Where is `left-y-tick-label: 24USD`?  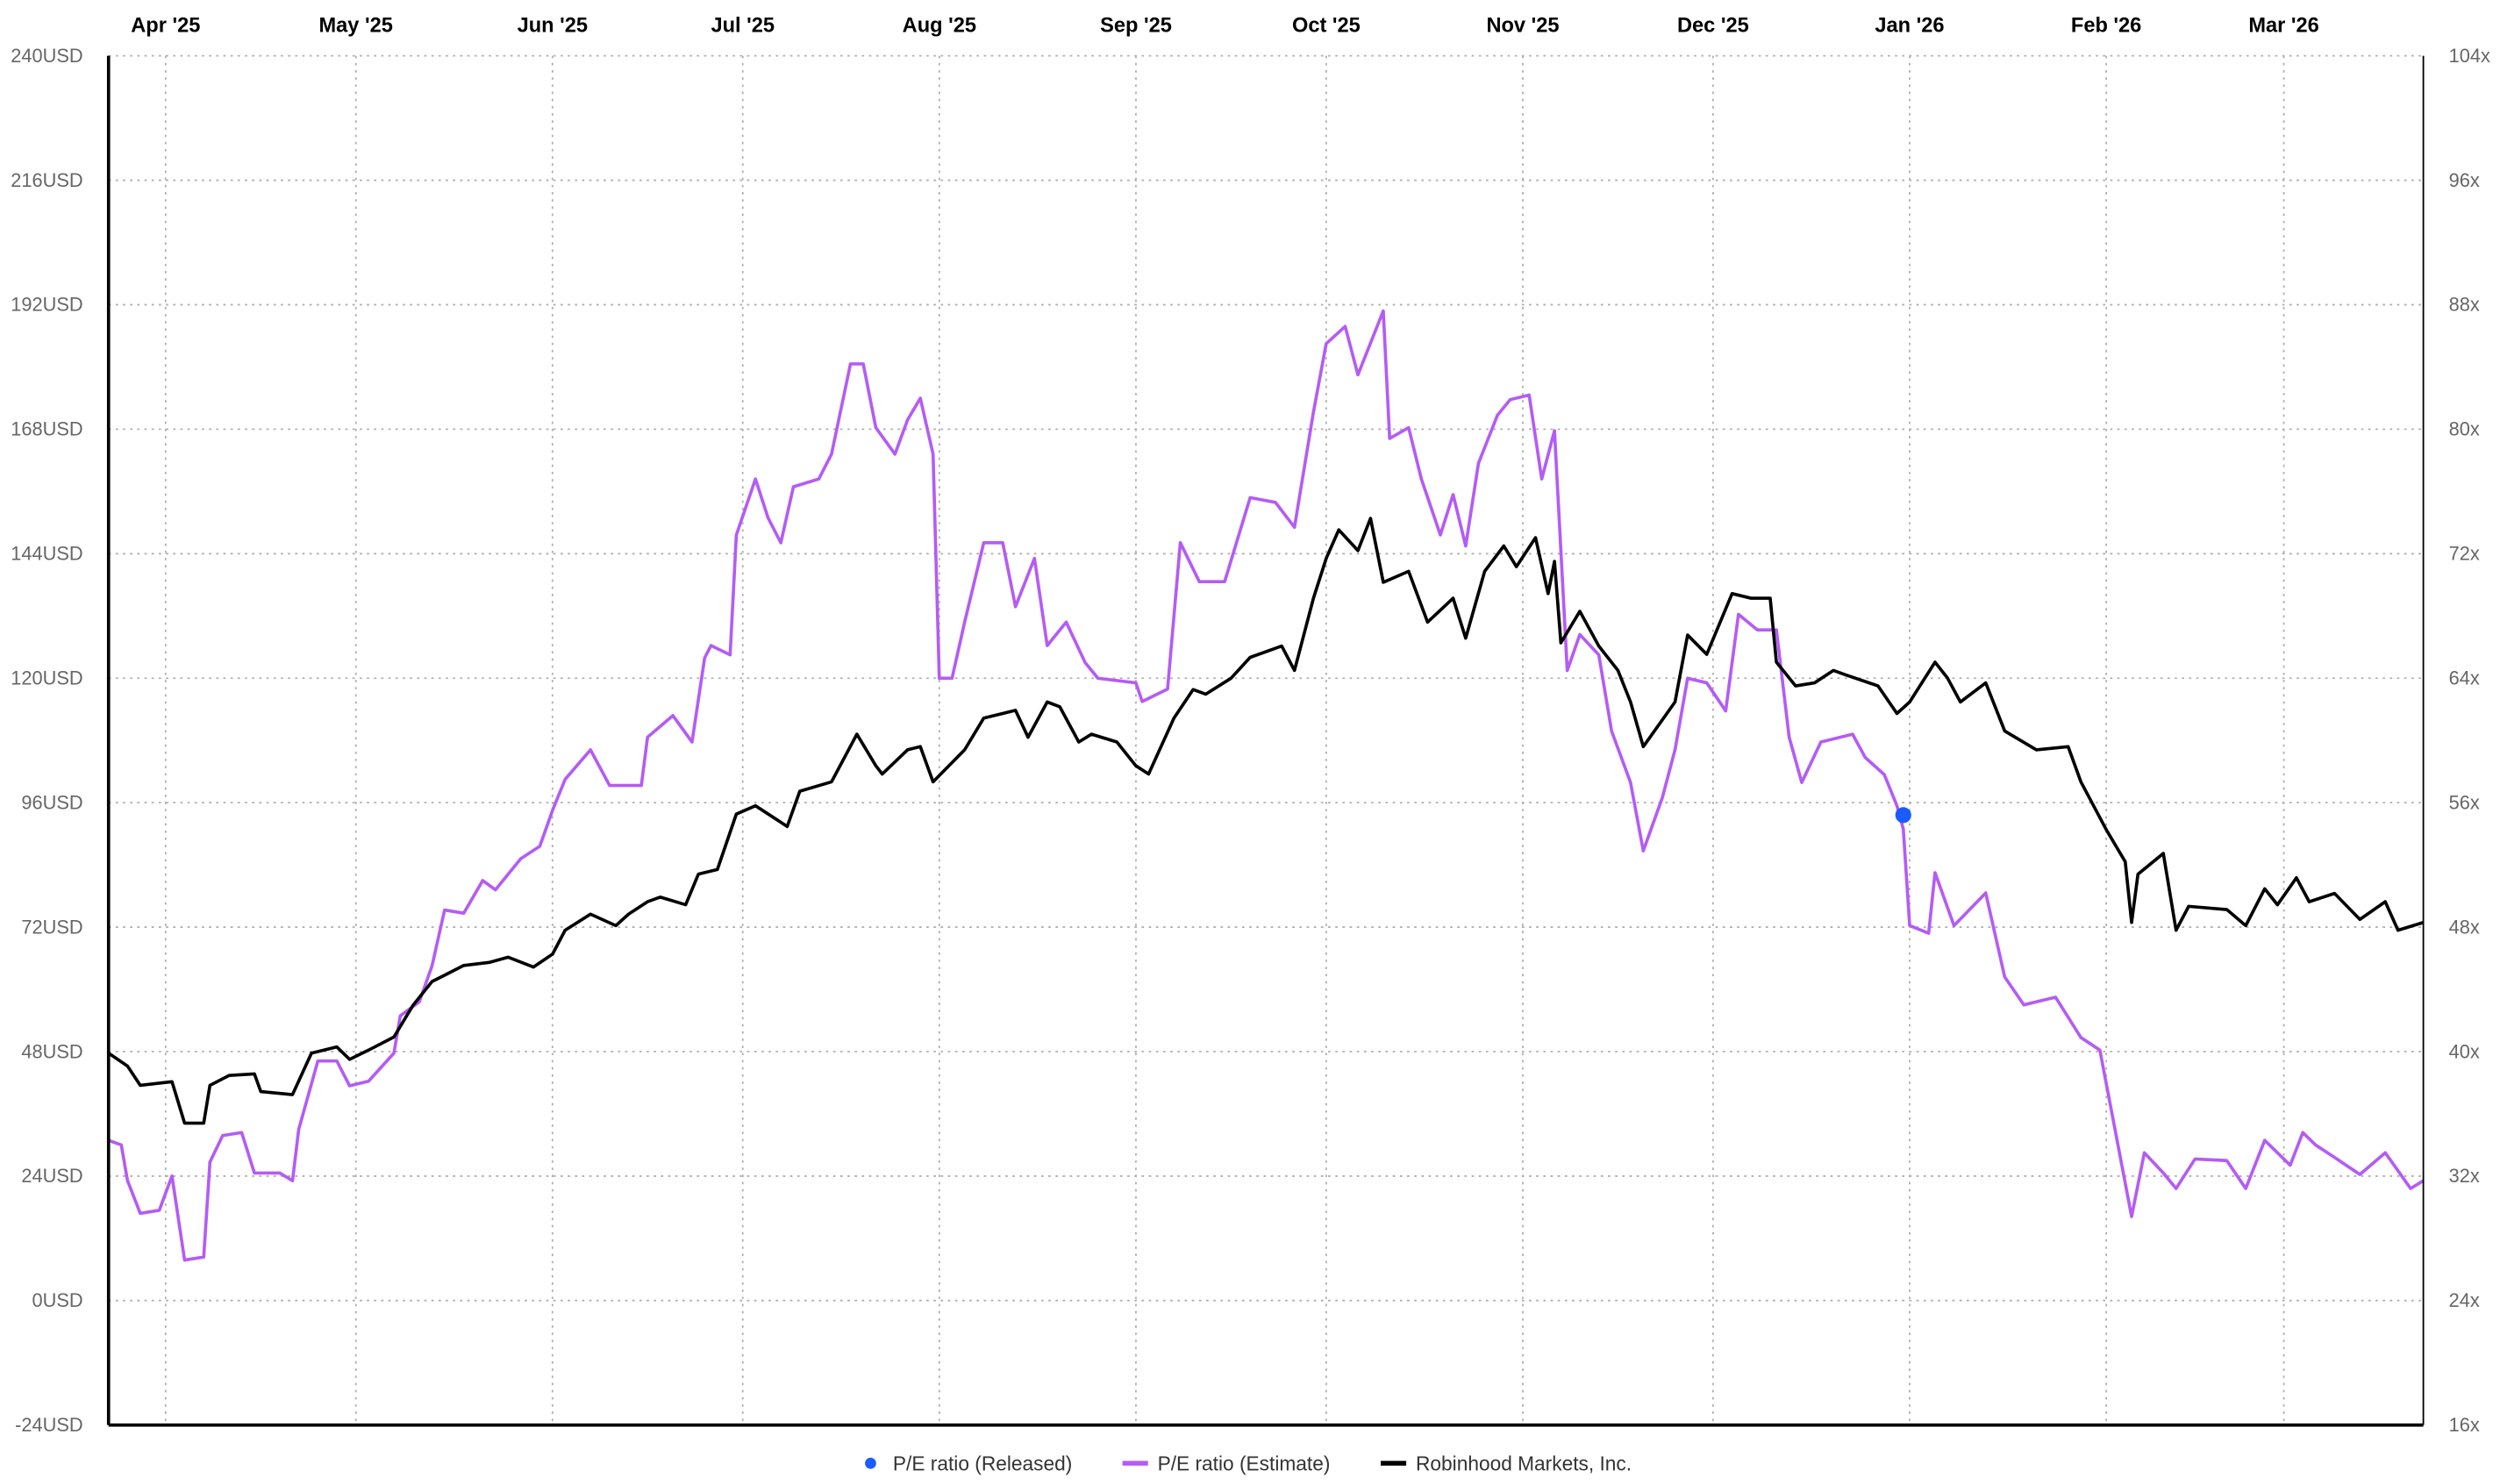
left-y-tick-label: 24USD is located at coordinates (51, 1176).